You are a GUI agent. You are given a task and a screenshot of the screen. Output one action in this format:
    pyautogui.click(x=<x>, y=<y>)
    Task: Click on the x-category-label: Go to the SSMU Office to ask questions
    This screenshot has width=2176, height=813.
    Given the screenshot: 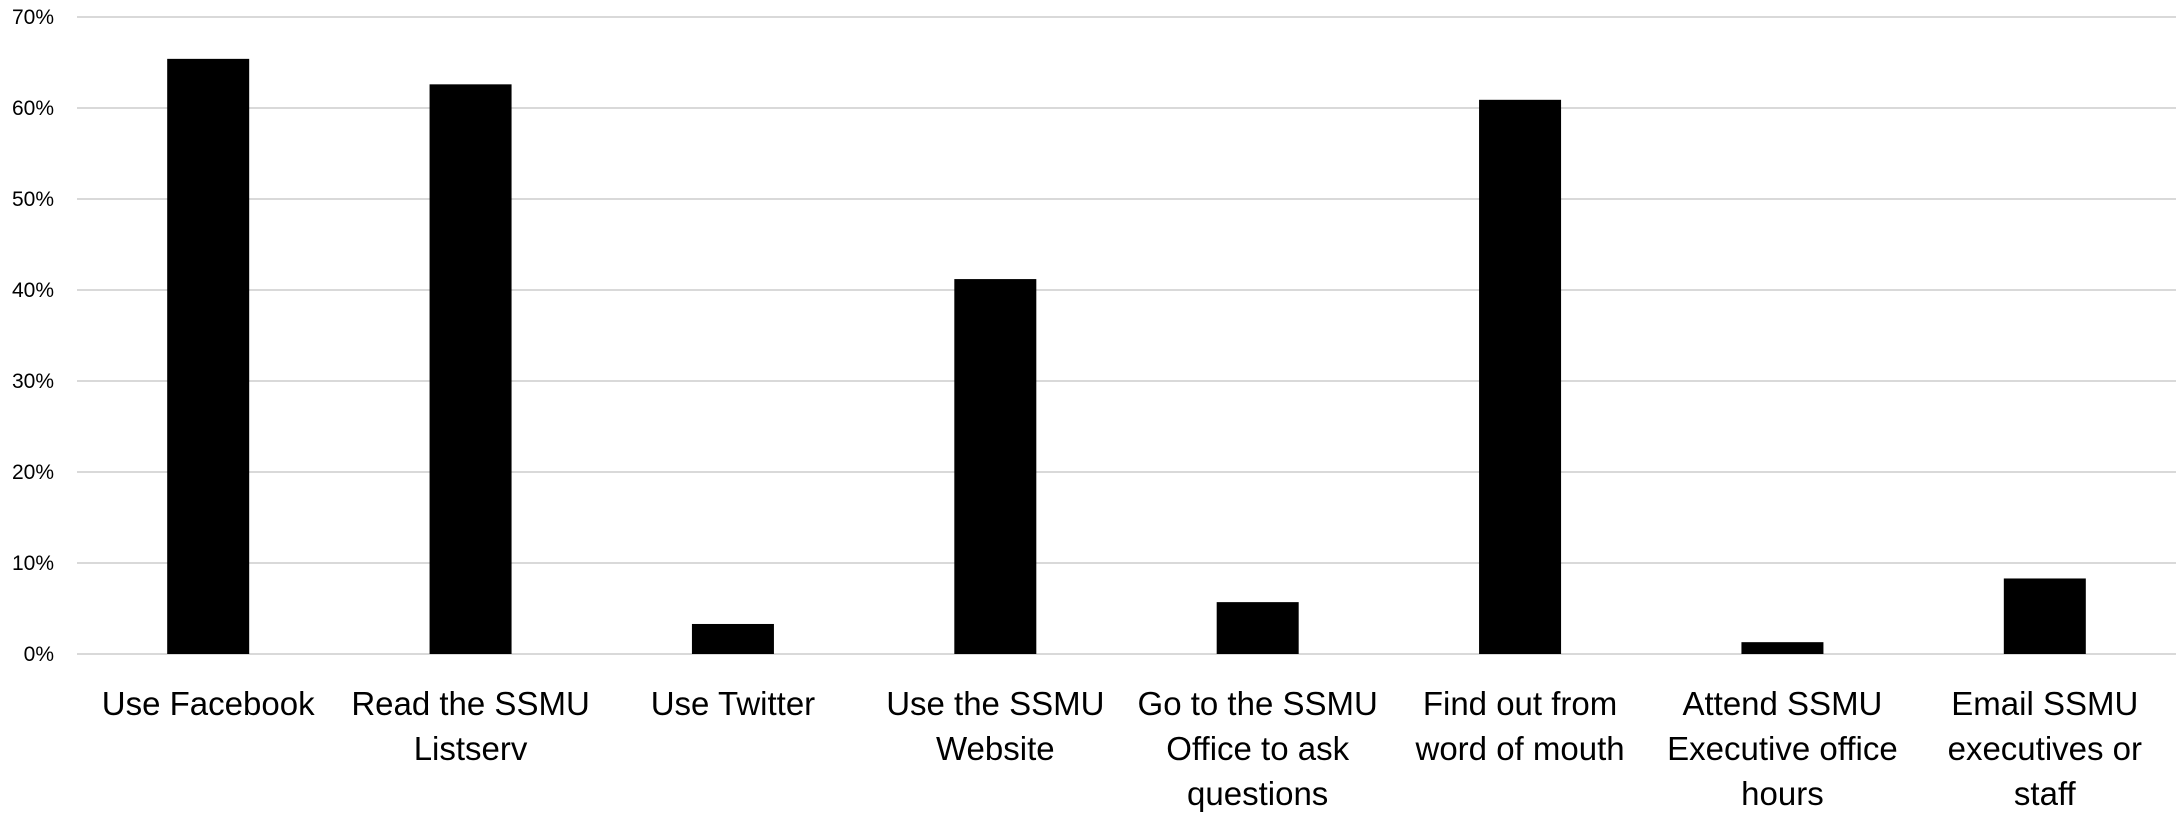 What is the action you would take?
    pyautogui.click(x=1258, y=748)
    